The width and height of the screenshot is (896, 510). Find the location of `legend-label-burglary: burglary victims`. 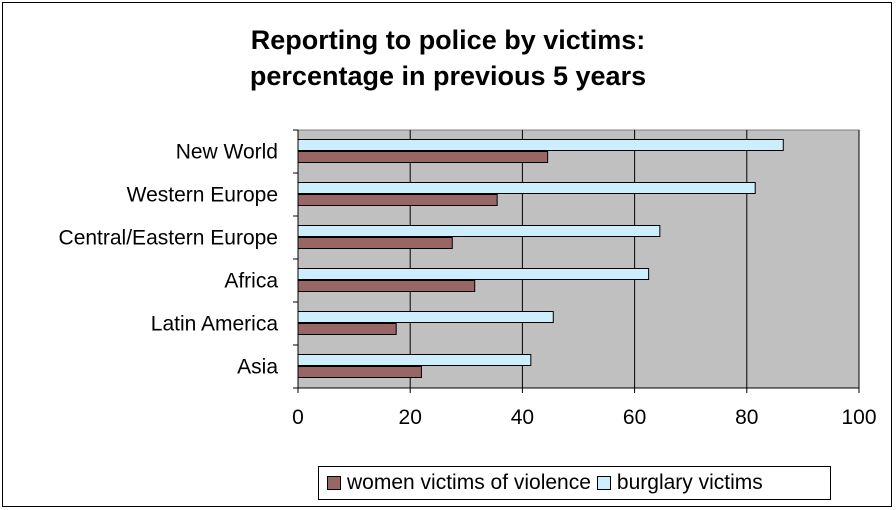

legend-label-burglary: burglary victims is located at coordinates (689, 482).